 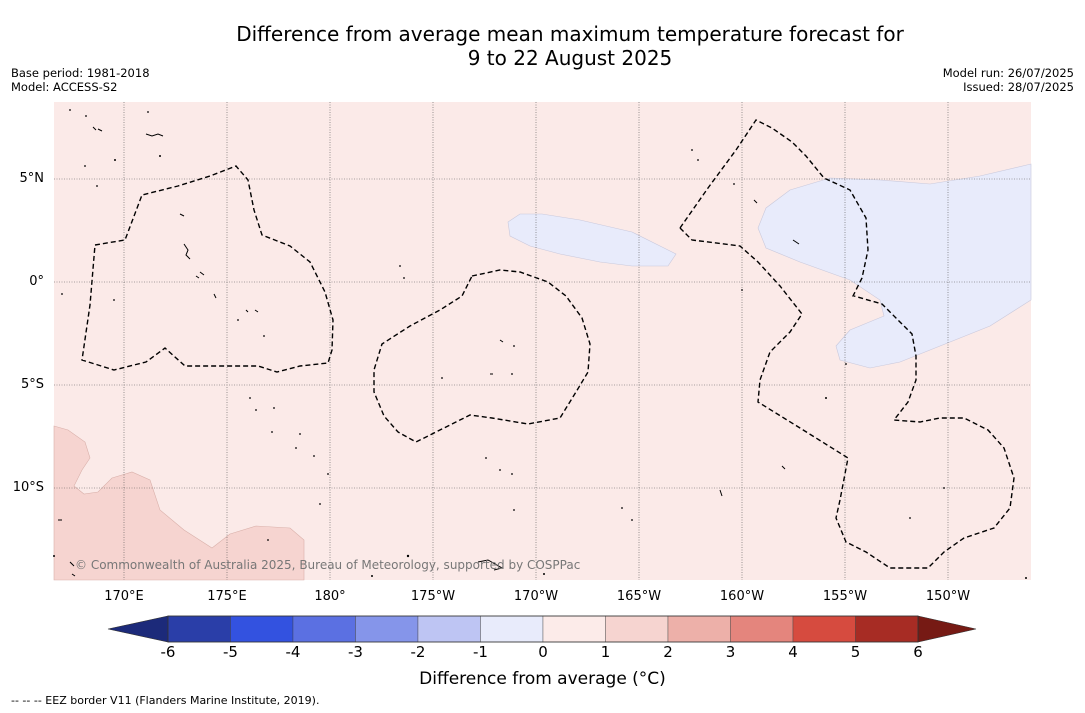 I want to click on colorbar-over-arrow, so click(x=947, y=629).